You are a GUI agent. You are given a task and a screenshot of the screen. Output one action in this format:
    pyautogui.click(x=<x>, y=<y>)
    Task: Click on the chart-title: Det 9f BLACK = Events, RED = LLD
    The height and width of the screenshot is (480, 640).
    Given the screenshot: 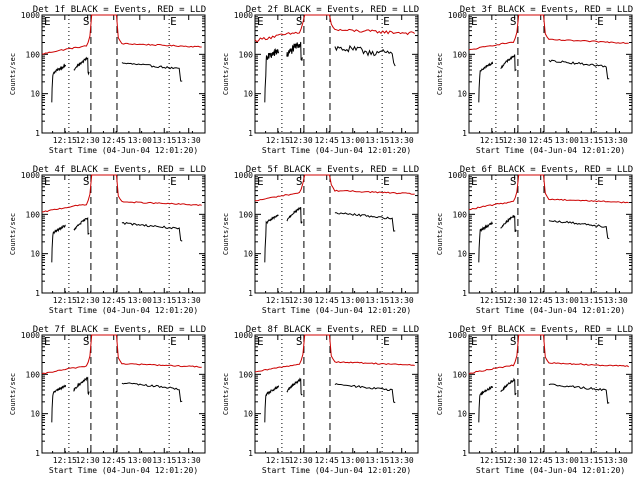 What is the action you would take?
    pyautogui.click(x=546, y=330)
    